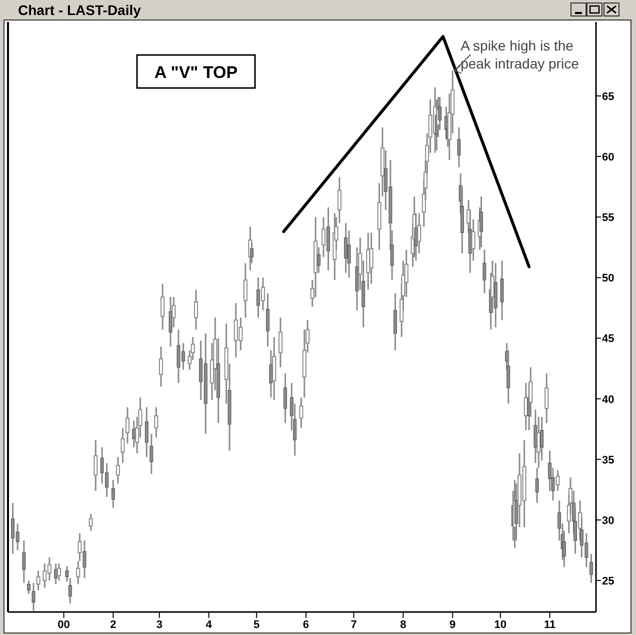 This screenshot has height=635, width=636. Describe the element at coordinates (196, 72) in the screenshot. I see `annotation: A "V" TOP` at that location.